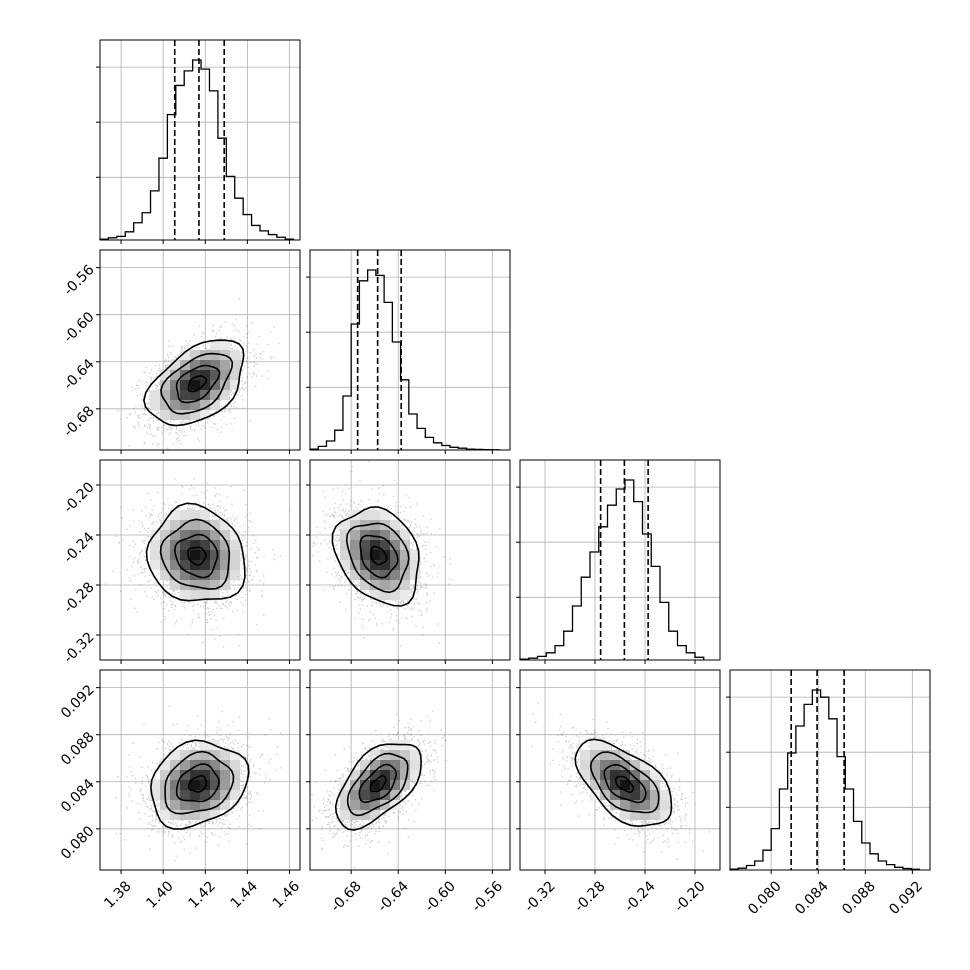 The height and width of the screenshot is (970, 970). I want to click on y-tick-label: -0.60, so click(79, 327).